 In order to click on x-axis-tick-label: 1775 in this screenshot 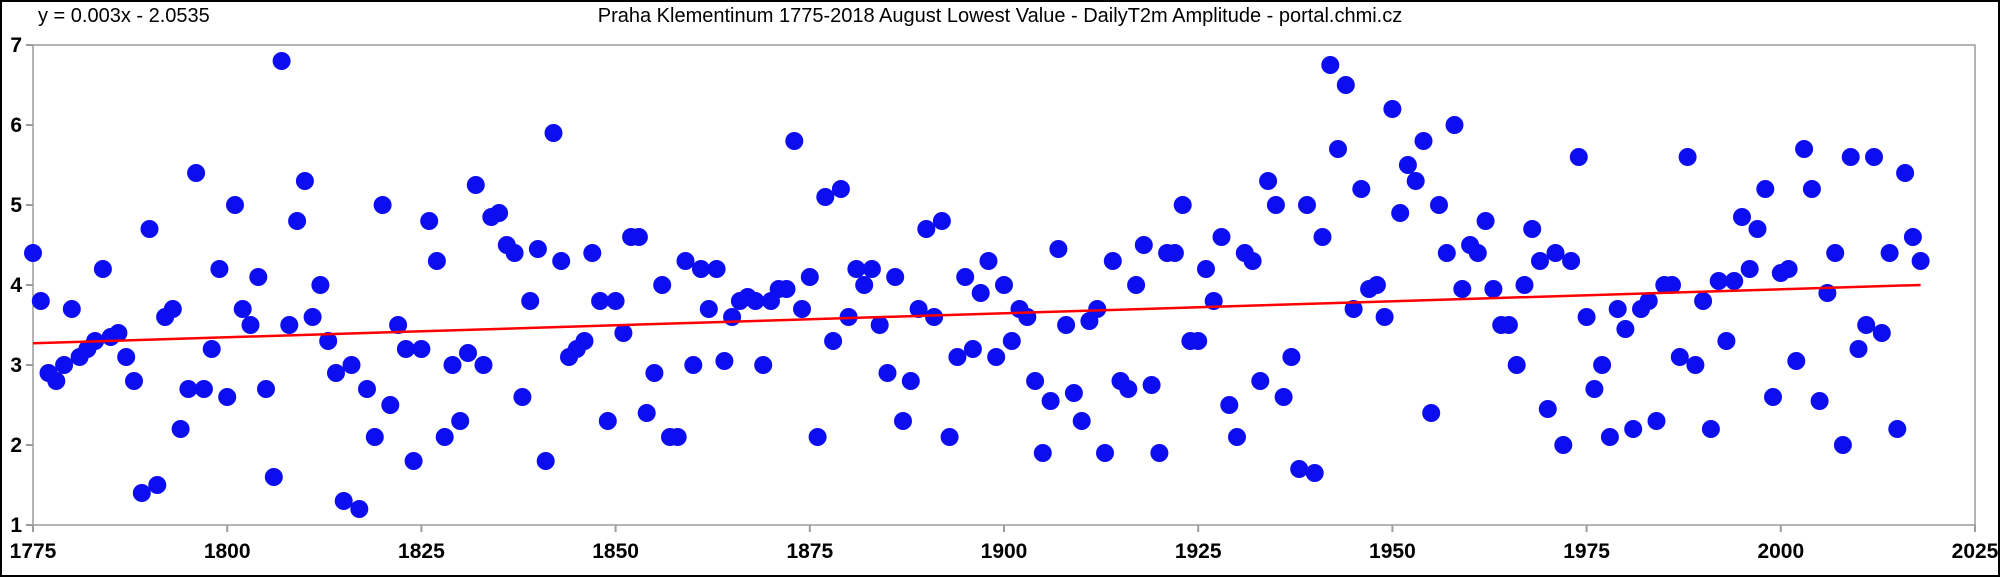, I will do `click(33, 551)`.